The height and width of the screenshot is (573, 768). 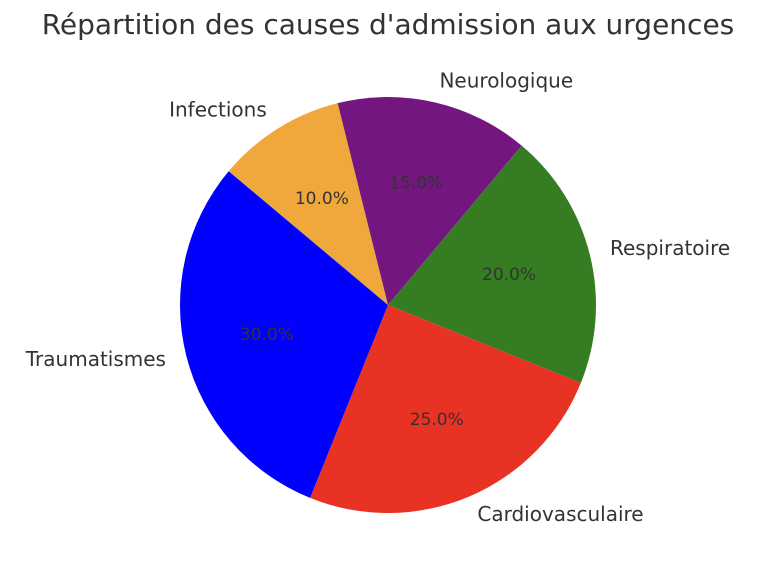 I want to click on slice-label: Infections, so click(x=218, y=109).